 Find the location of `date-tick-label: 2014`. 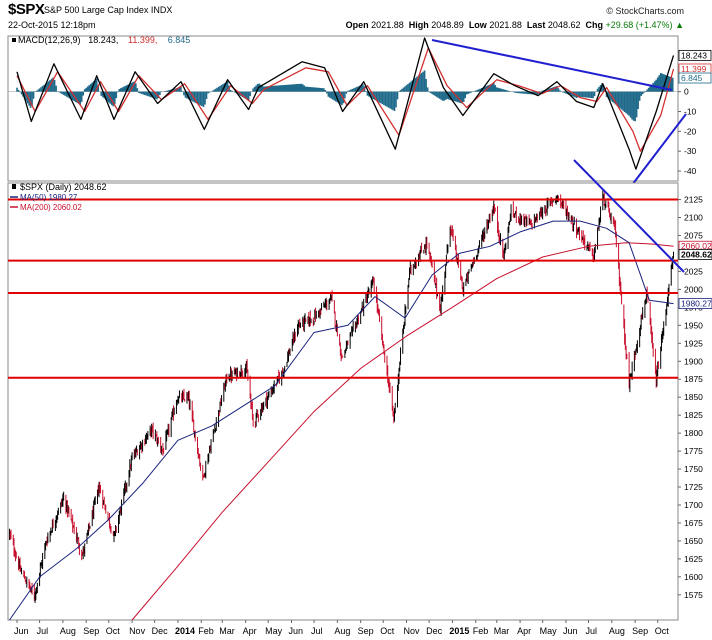

date-tick-label: 2014 is located at coordinates (185, 631).